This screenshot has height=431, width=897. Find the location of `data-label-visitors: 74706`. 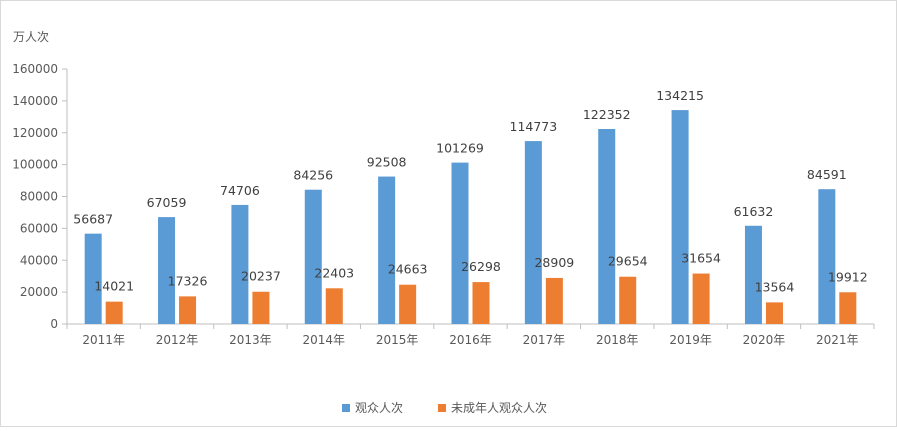

data-label-visitors: 74706 is located at coordinates (240, 190).